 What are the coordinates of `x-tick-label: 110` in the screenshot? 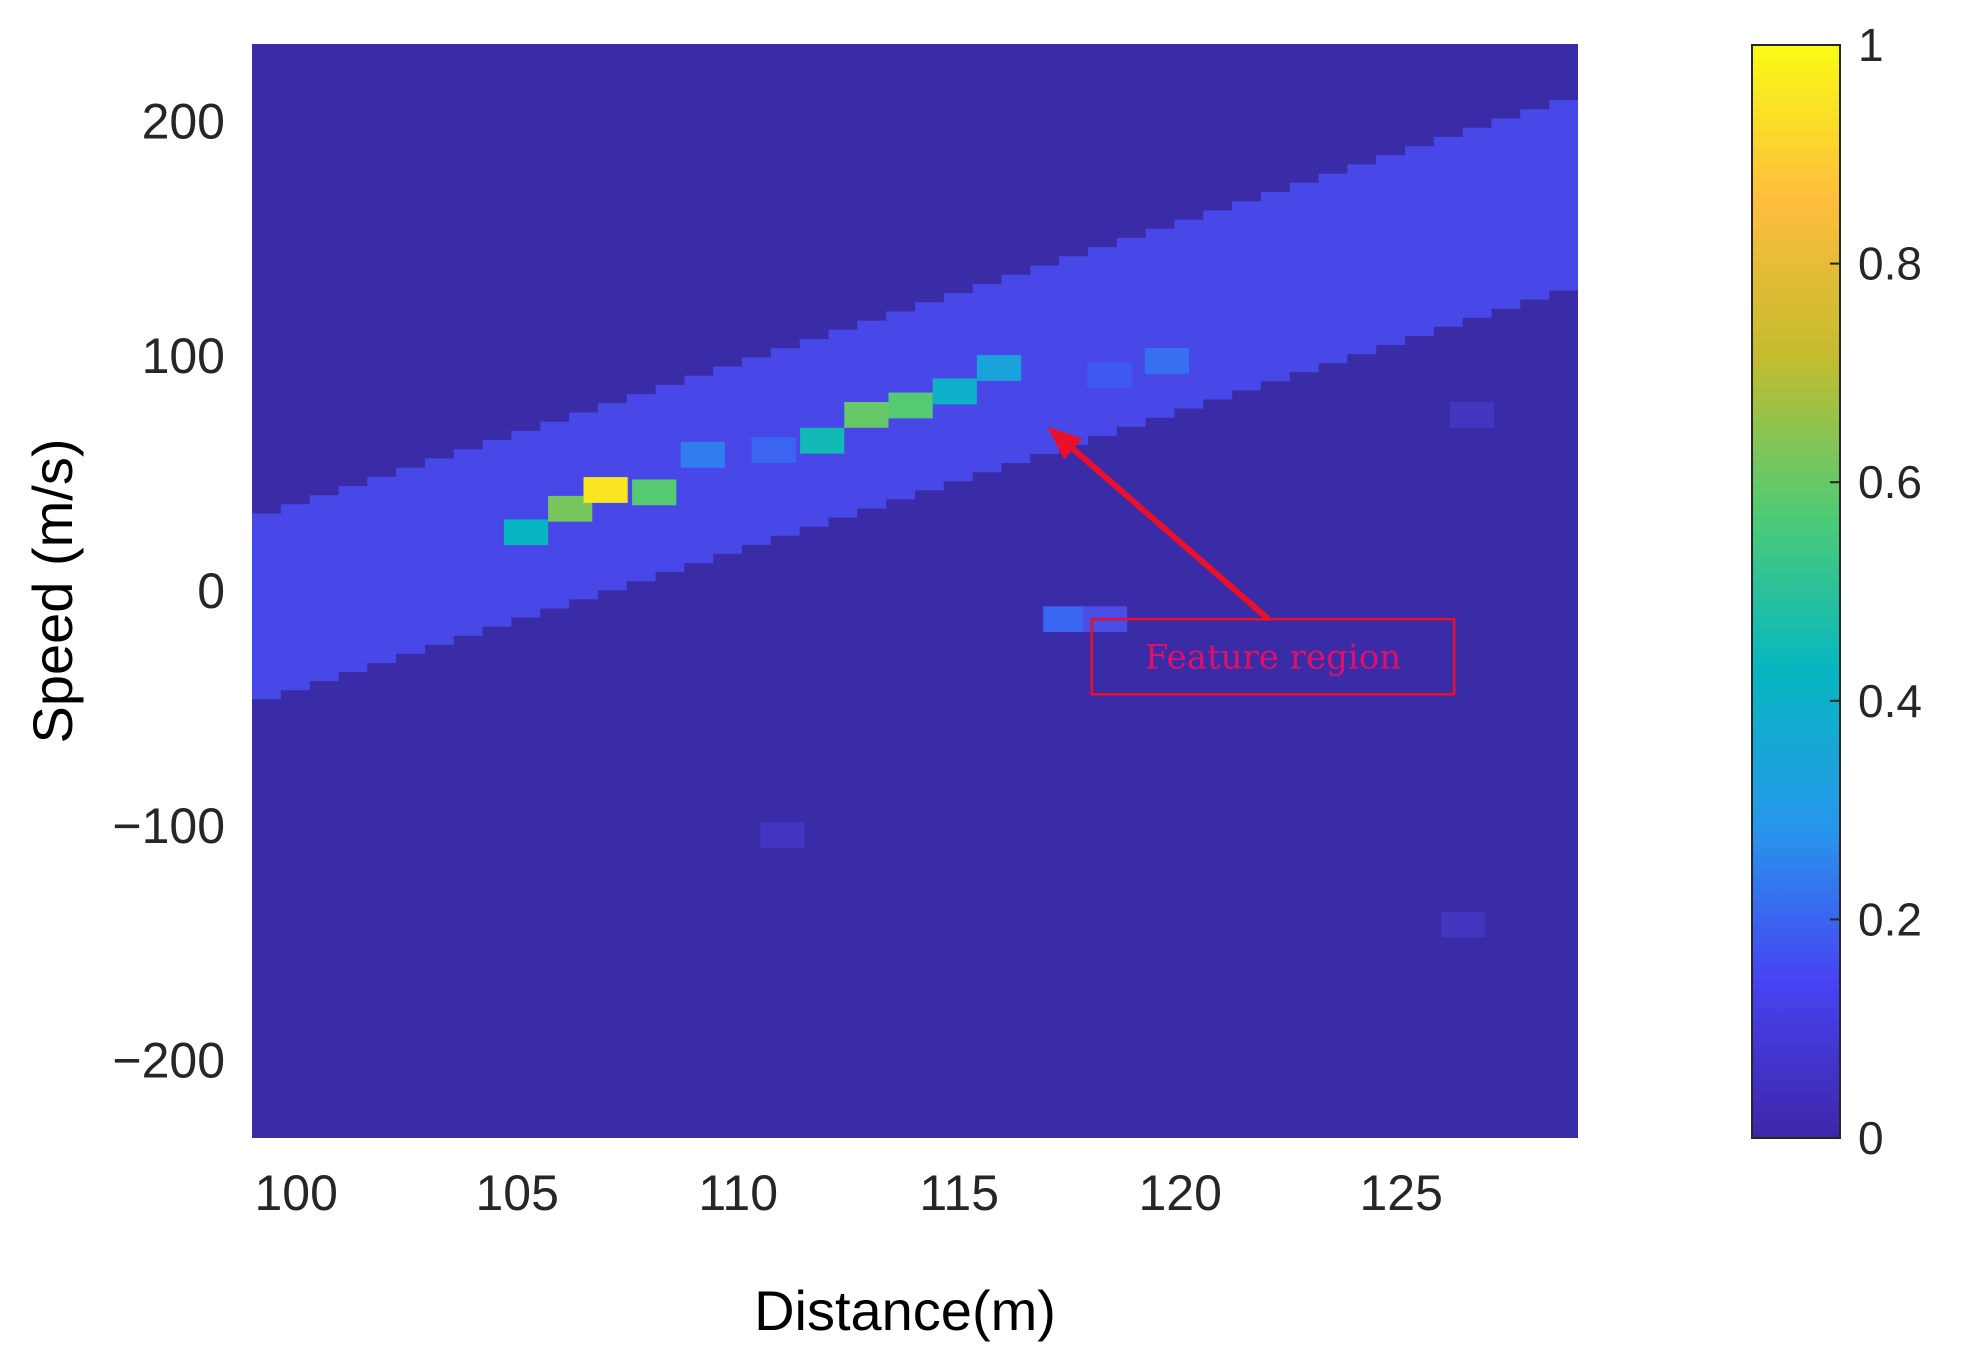 It's located at (738, 1193).